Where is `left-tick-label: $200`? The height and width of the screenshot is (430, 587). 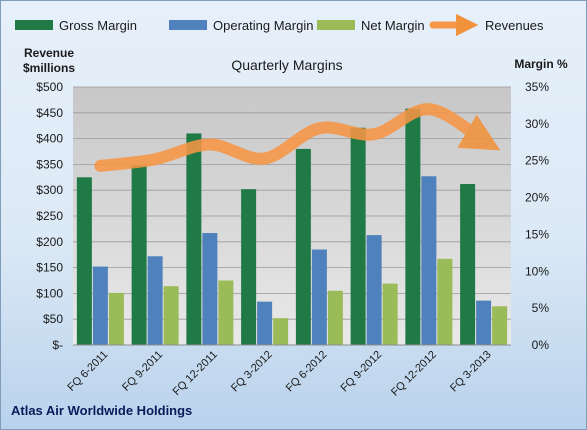
left-tick-label: $200 is located at coordinates (49, 242).